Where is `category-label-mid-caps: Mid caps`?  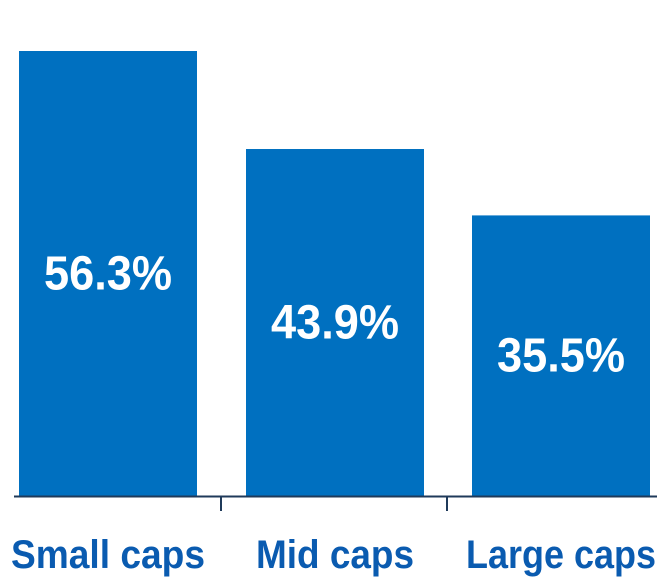 category-label-mid-caps: Mid caps is located at coordinates (335, 555).